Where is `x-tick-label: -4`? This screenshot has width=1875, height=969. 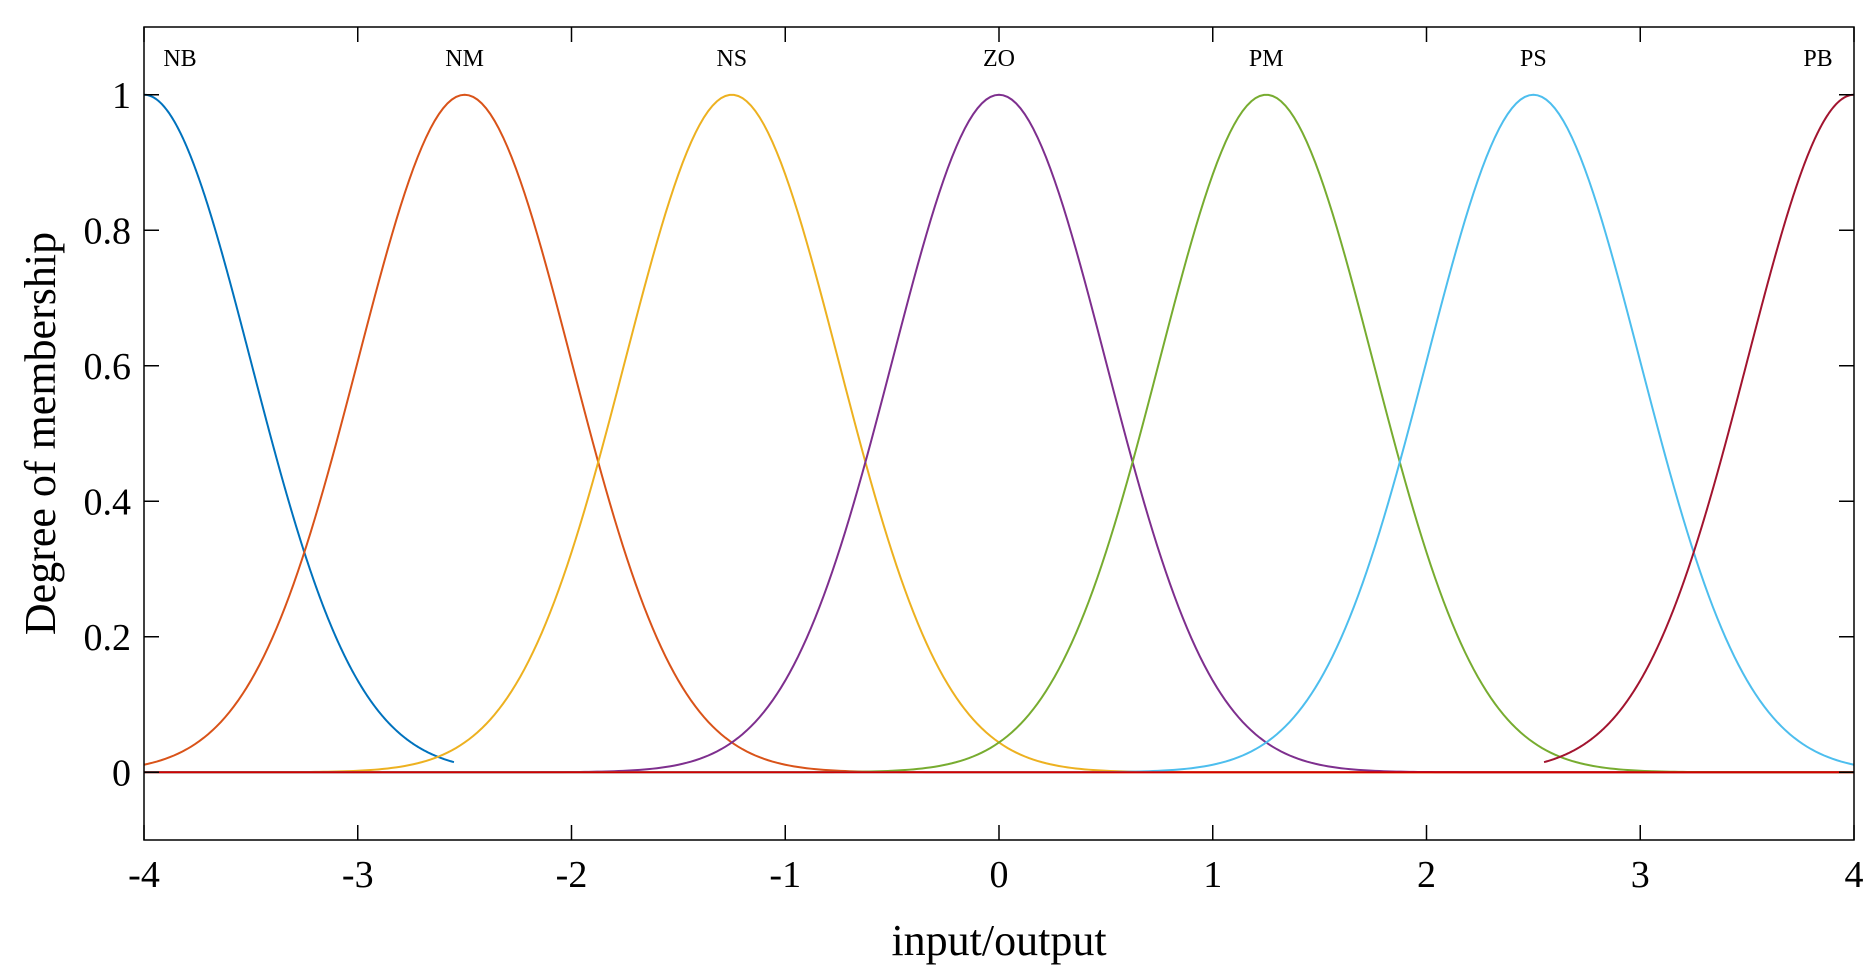
x-tick-label: -4 is located at coordinates (144, 875).